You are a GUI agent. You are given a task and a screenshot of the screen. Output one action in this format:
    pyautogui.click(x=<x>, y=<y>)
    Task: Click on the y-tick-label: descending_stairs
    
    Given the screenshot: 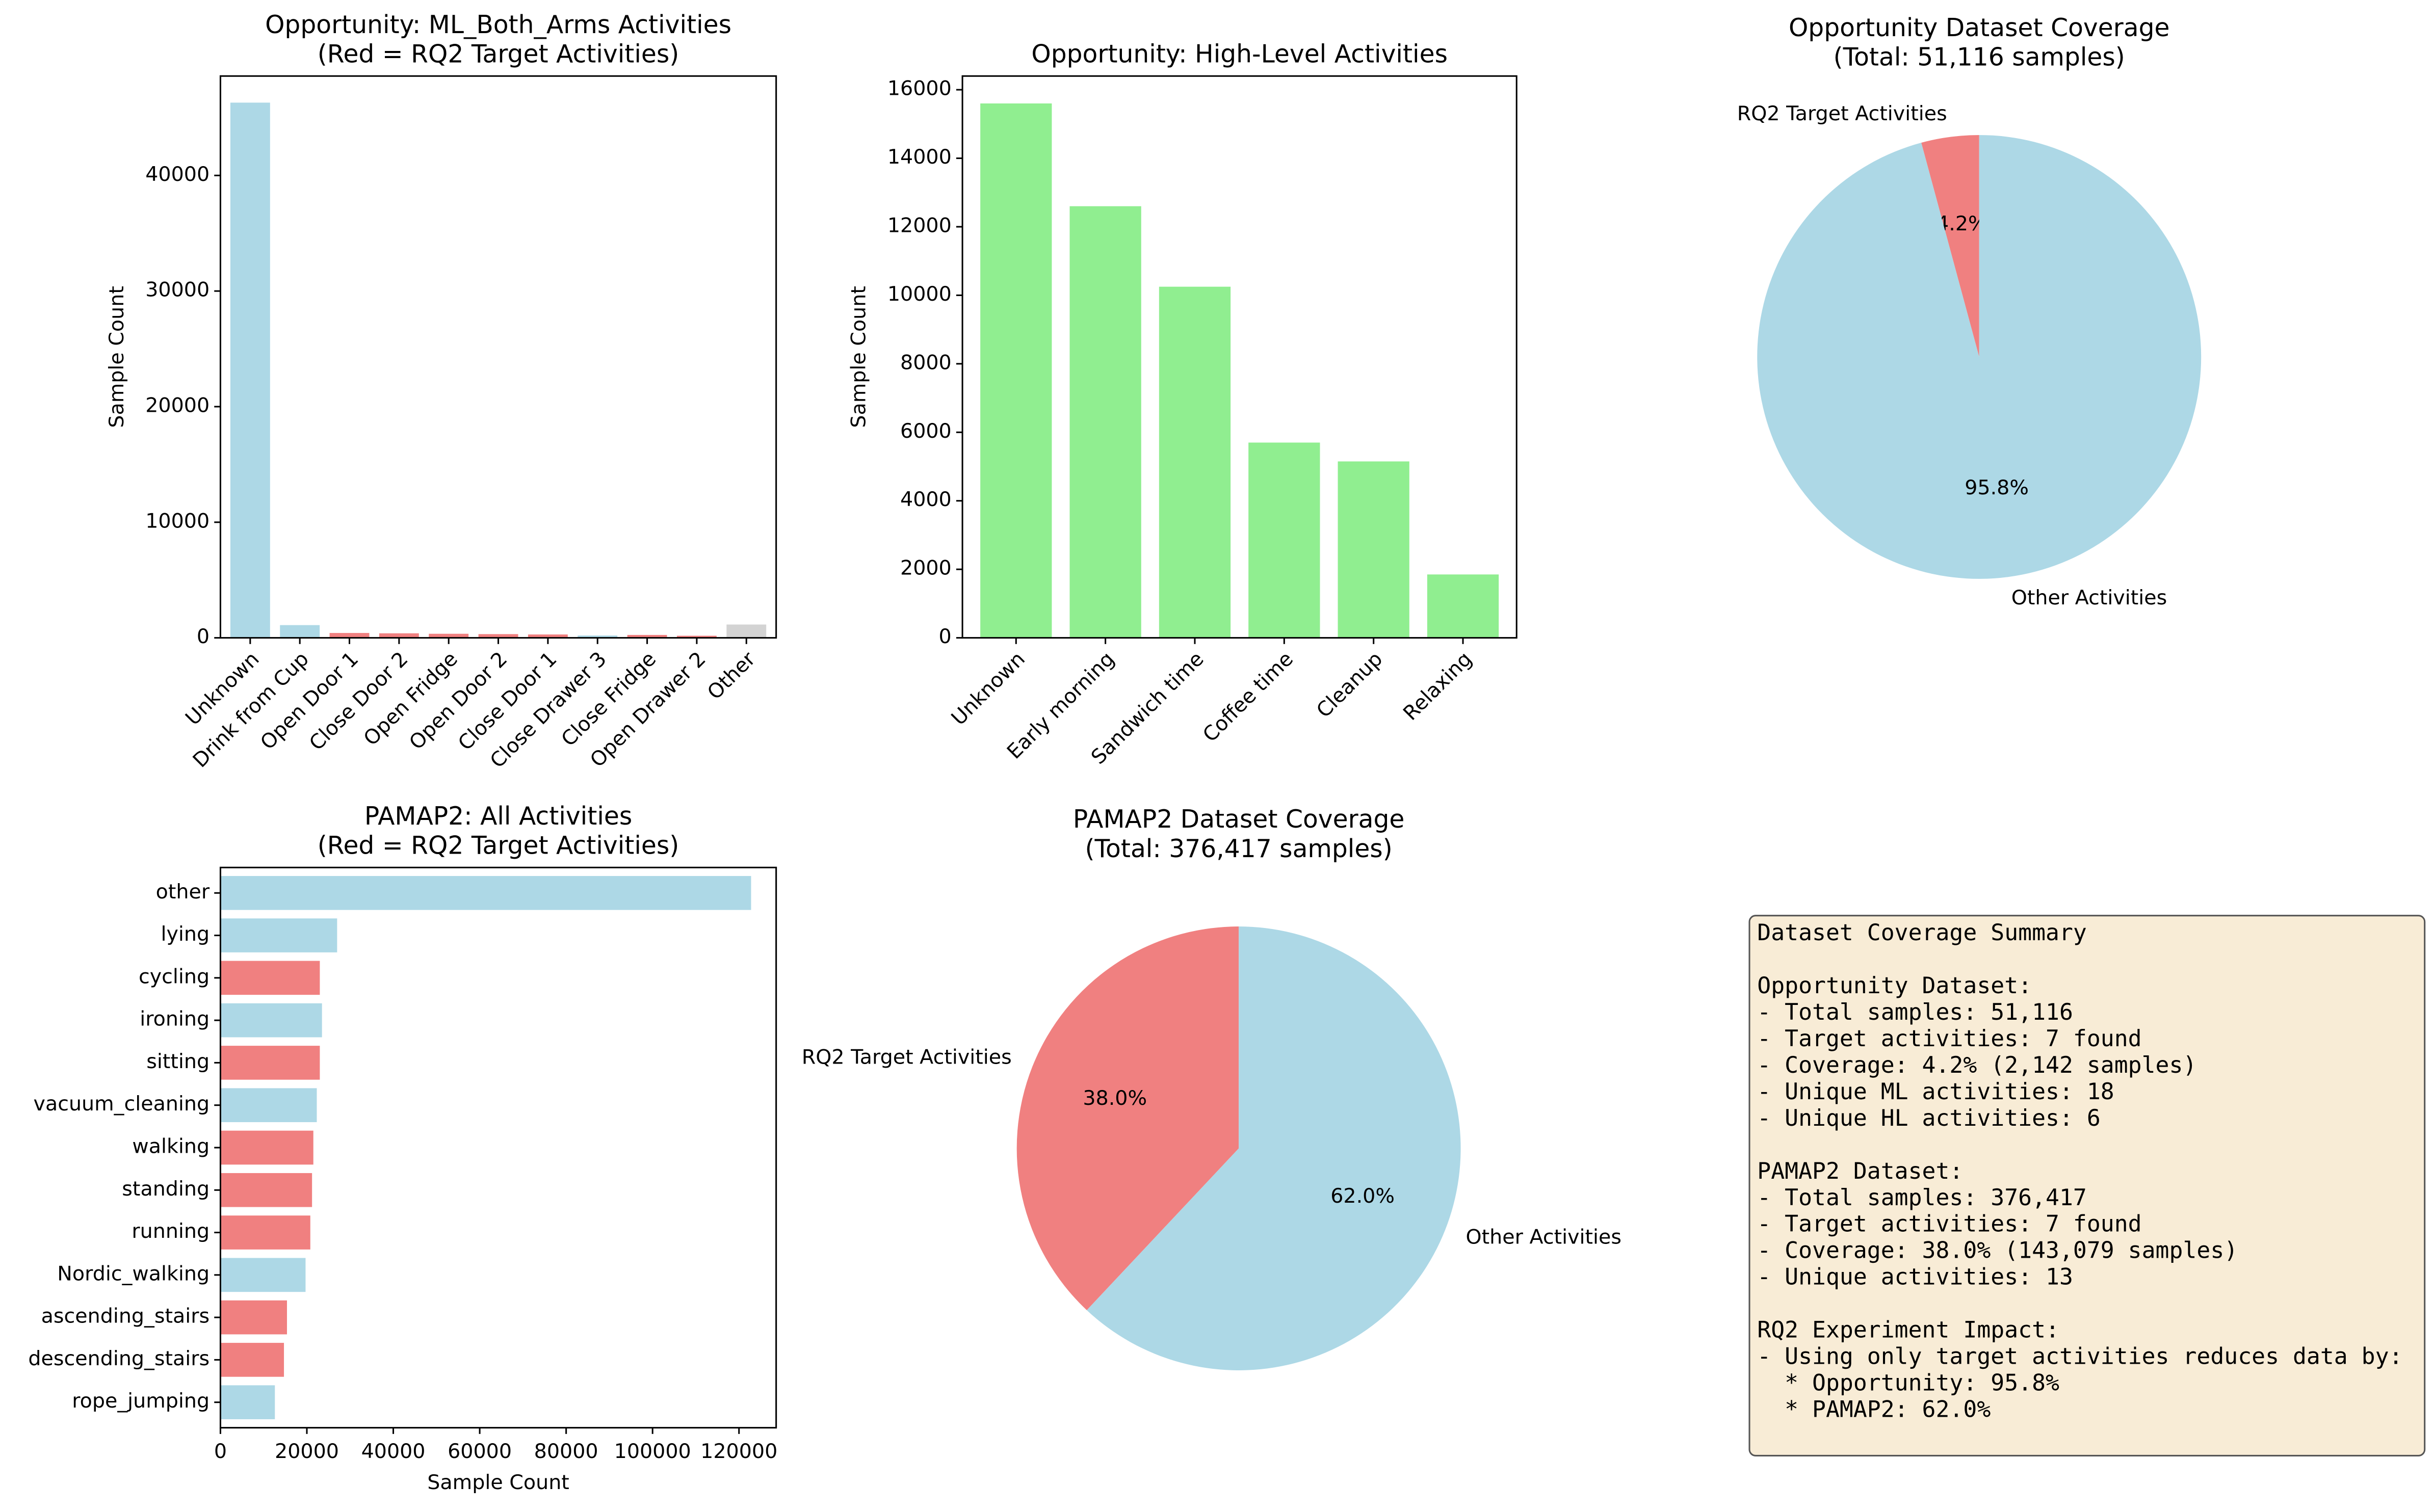 What is the action you would take?
    pyautogui.click(x=119, y=1358)
    